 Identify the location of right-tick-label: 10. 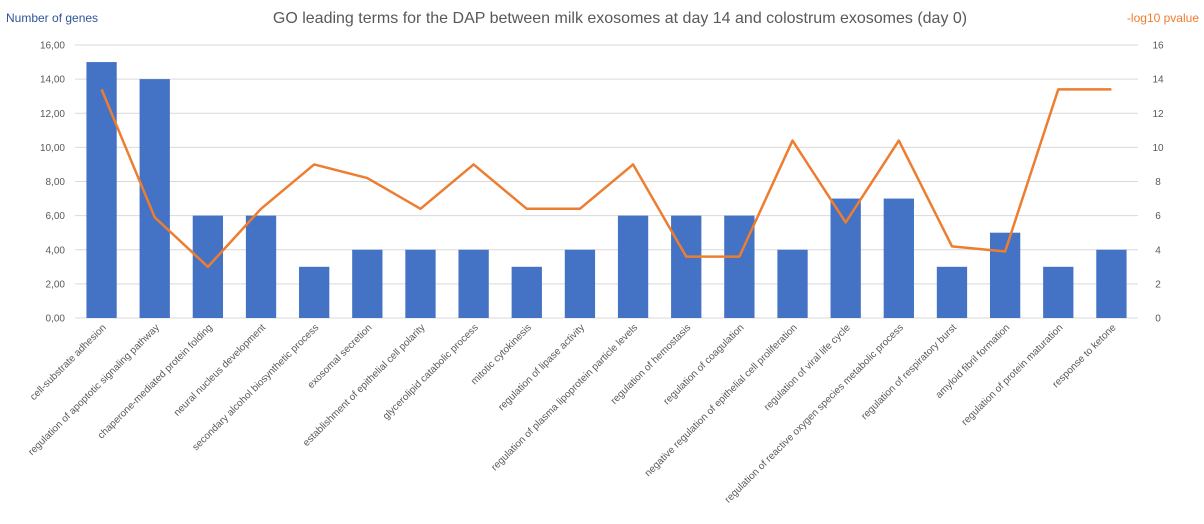
(1158, 148).